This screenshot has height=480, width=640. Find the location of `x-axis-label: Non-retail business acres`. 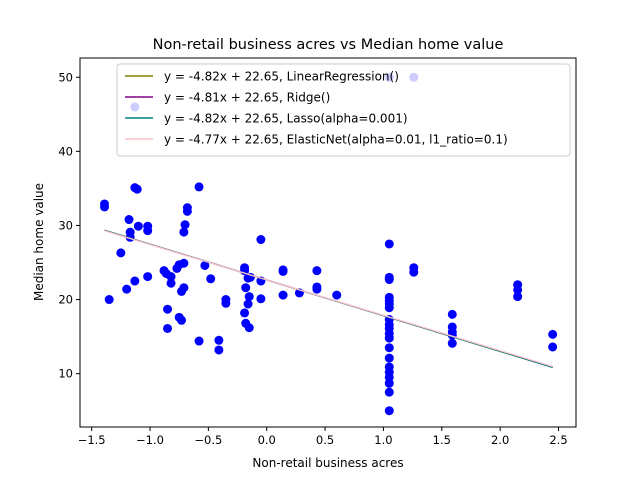

x-axis-label: Non-retail business acres is located at coordinates (327, 463).